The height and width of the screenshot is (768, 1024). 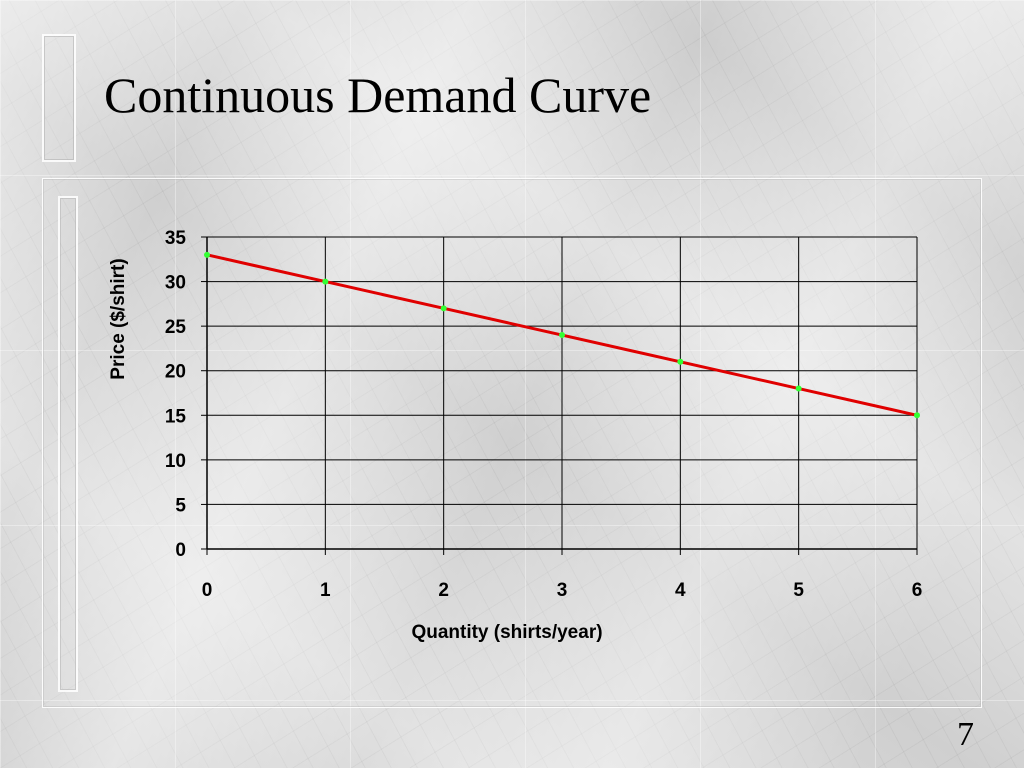 What do you see at coordinates (965, 735) in the screenshot?
I see `page-number: 7` at bounding box center [965, 735].